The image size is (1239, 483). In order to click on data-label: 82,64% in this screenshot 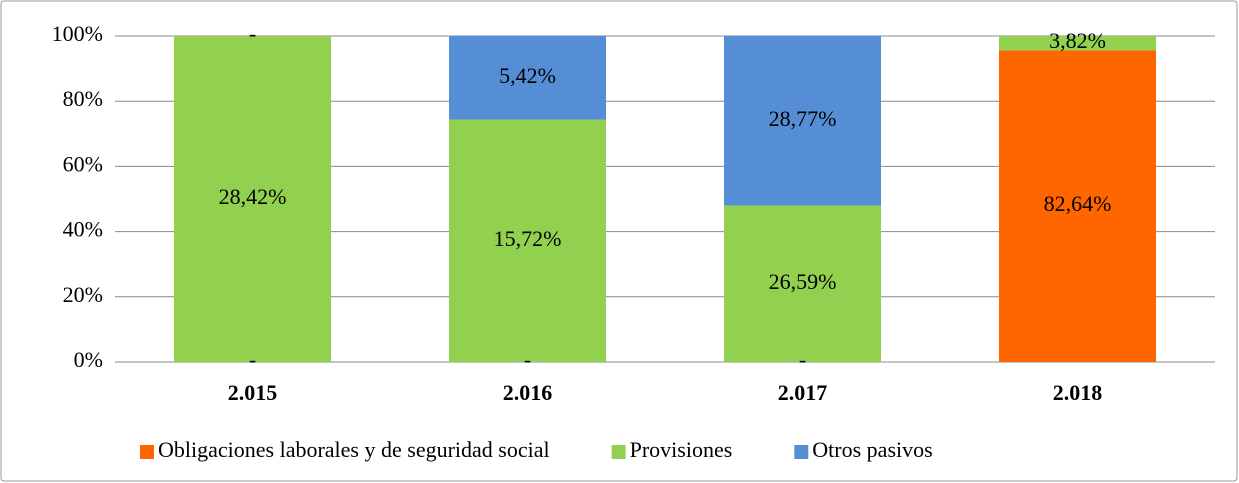, I will do `click(1078, 203)`.